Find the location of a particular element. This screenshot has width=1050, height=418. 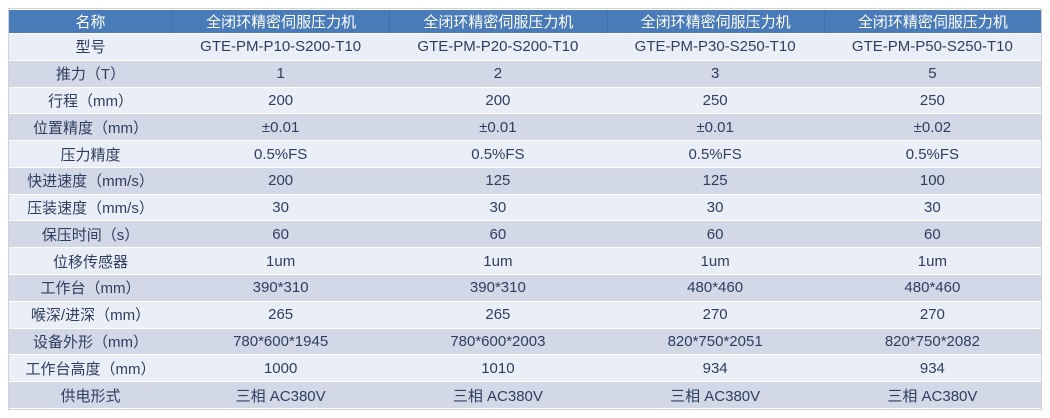

row-label: 喉深/进深（mm） is located at coordinates (90, 314).